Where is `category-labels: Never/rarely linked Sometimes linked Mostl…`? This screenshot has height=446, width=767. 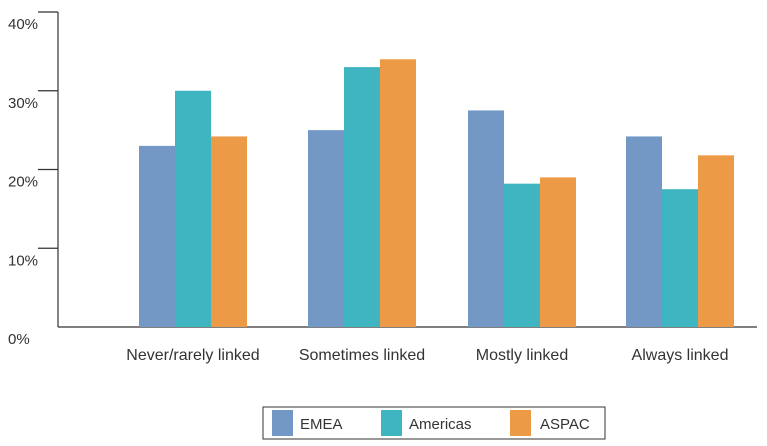
category-labels: Never/rarely linked Sometimes linked Mostl… is located at coordinates (427, 355).